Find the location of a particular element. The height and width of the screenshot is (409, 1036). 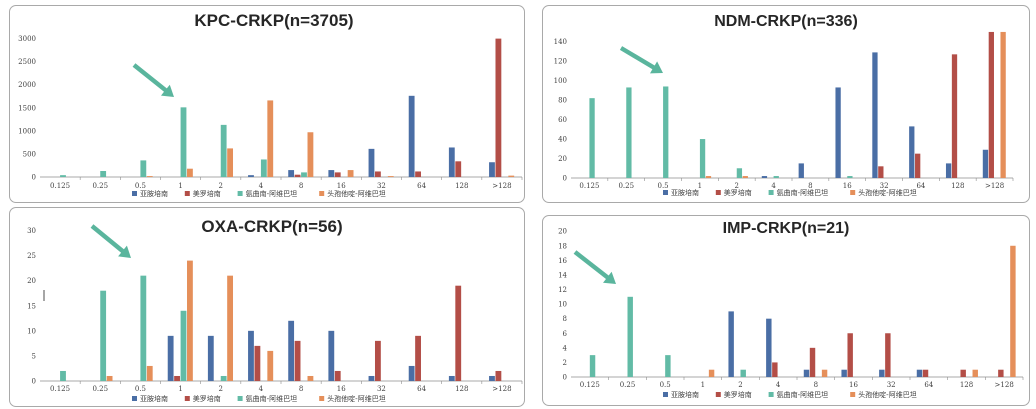

y-tick-label: 60 is located at coordinates (562, 120).